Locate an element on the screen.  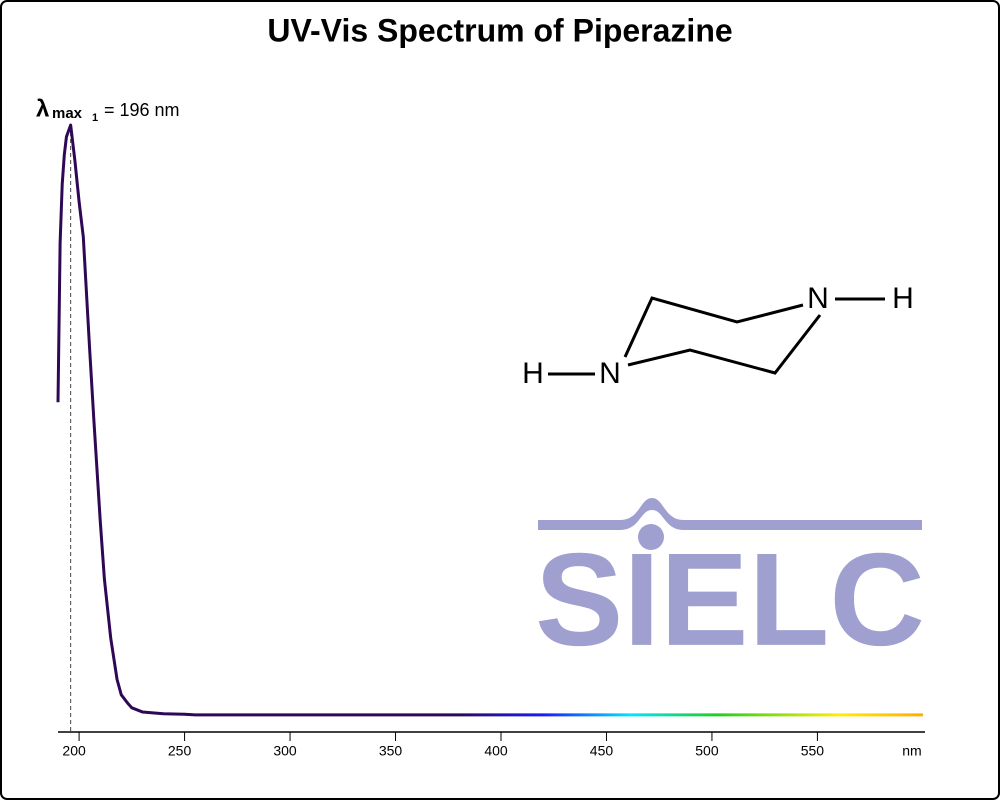
annotation-subscript: max is located at coordinates (67, 113).